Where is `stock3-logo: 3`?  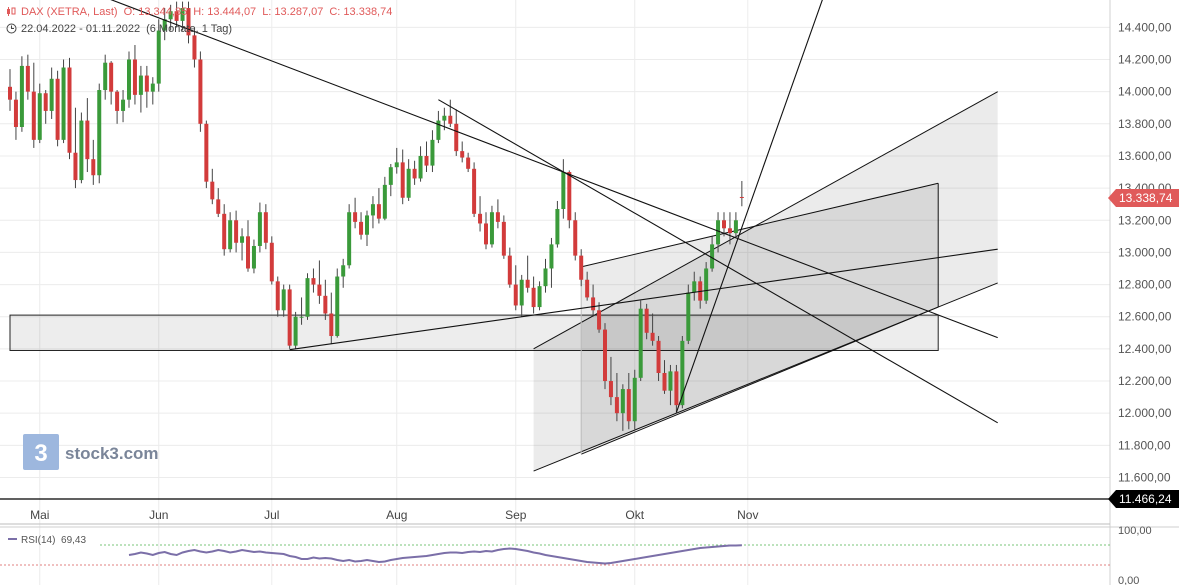 stock3-logo: 3 is located at coordinates (41, 452).